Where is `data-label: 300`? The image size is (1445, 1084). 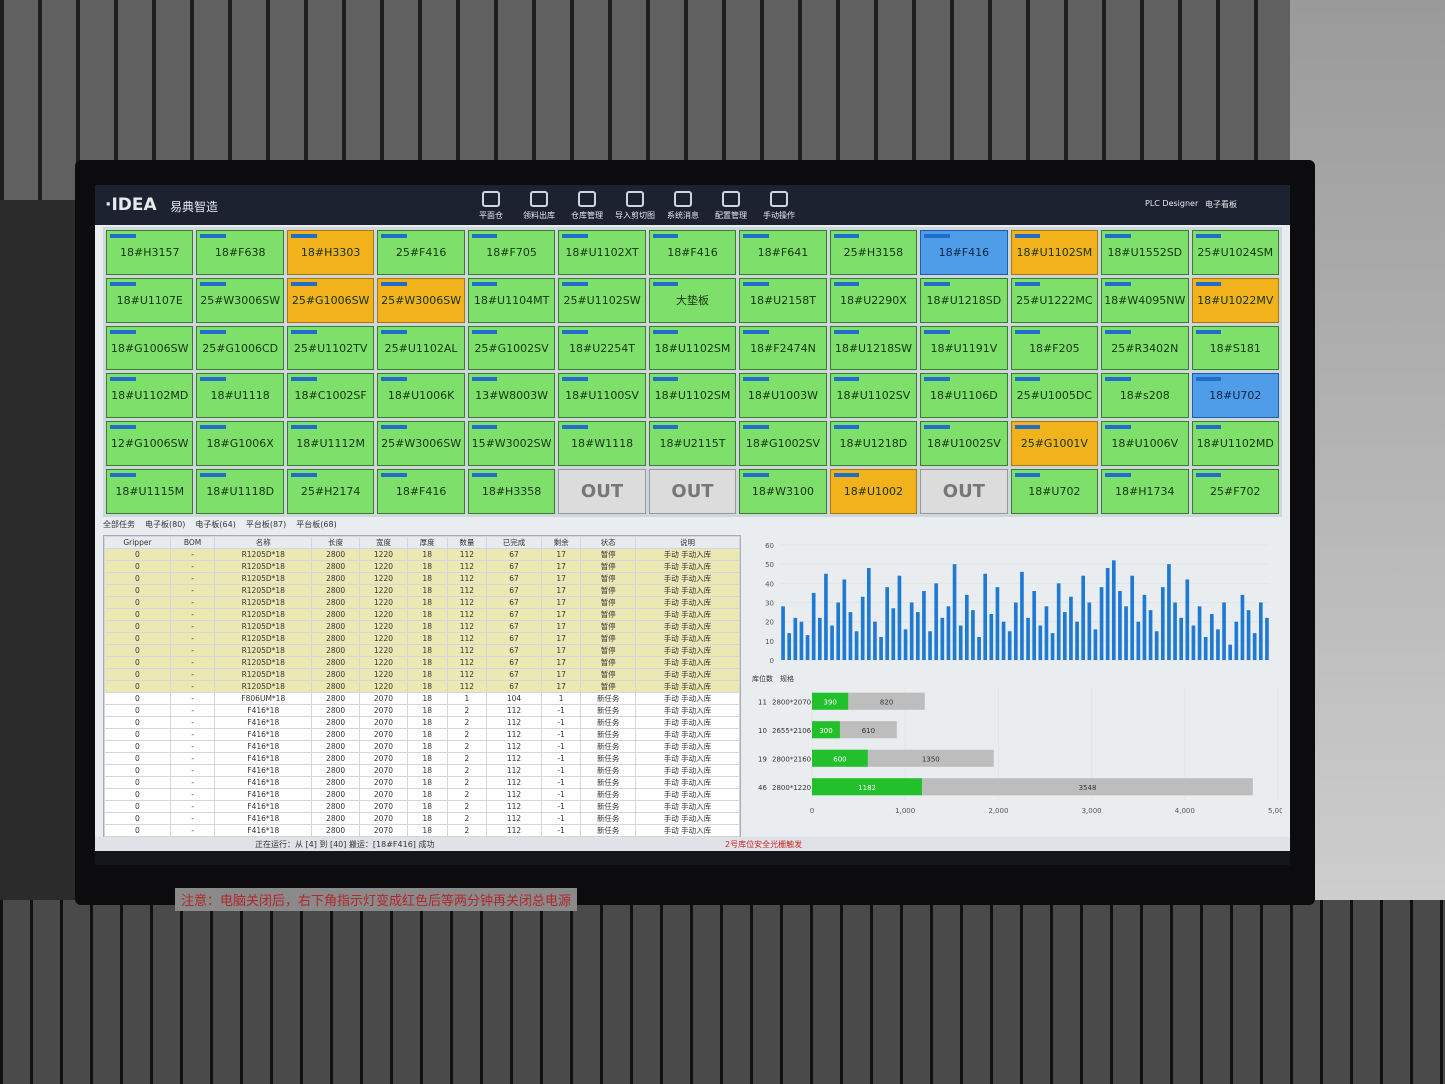
data-label: 300 is located at coordinates (825, 731).